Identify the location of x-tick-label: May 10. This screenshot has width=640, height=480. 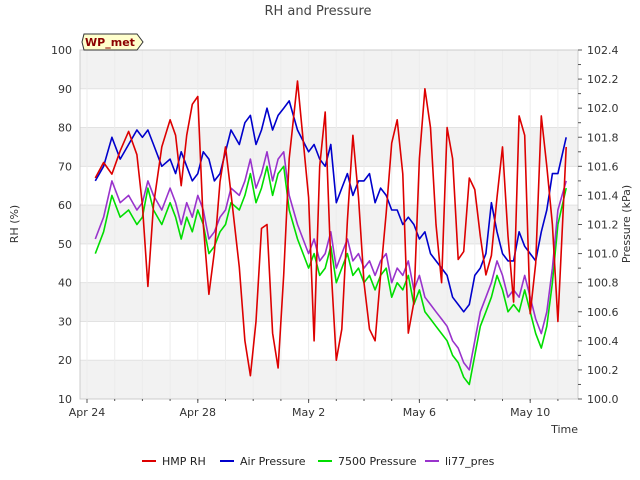
(530, 412).